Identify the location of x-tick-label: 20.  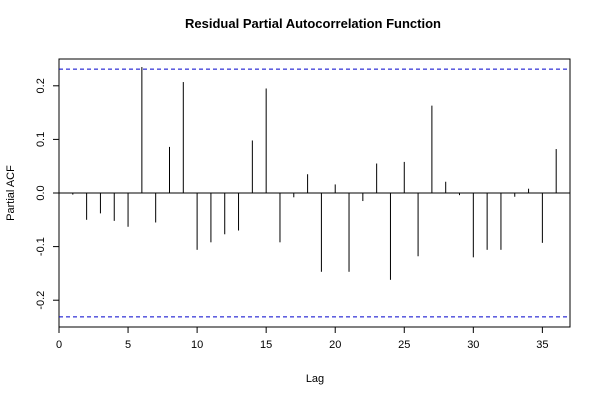
(335, 345).